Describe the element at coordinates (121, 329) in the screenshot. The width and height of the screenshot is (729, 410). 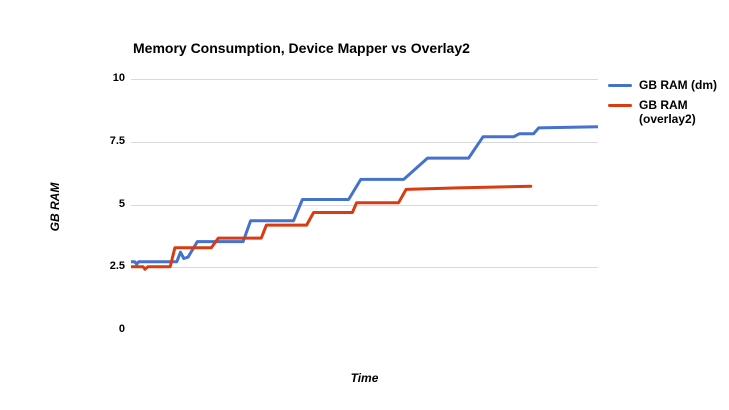
I see `y-tick-label: 0` at that location.